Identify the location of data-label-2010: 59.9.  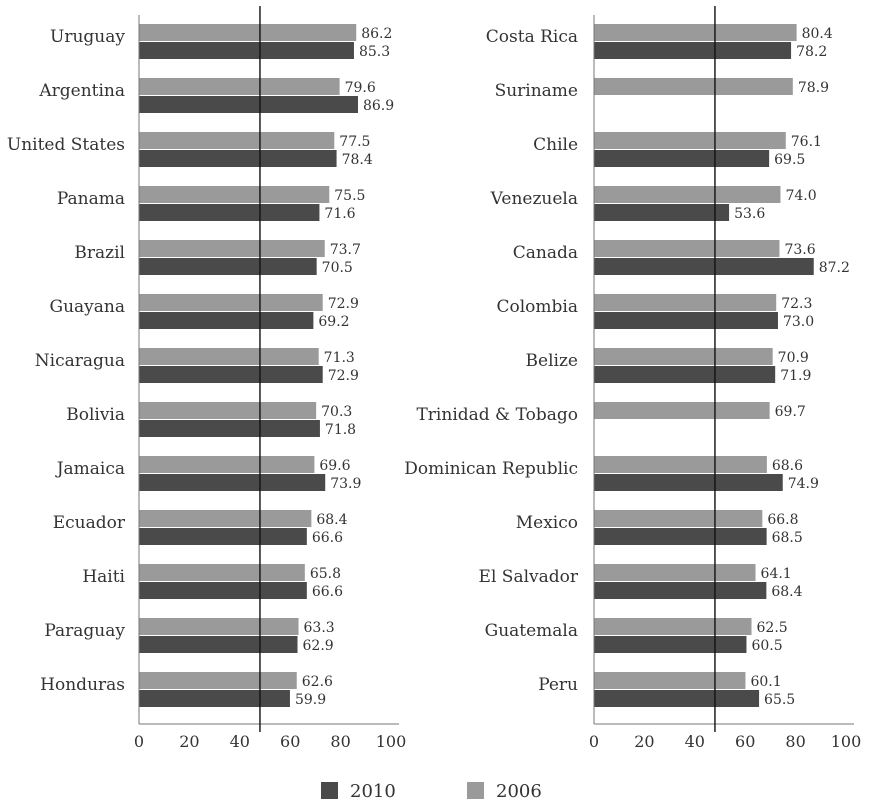
(310, 700).